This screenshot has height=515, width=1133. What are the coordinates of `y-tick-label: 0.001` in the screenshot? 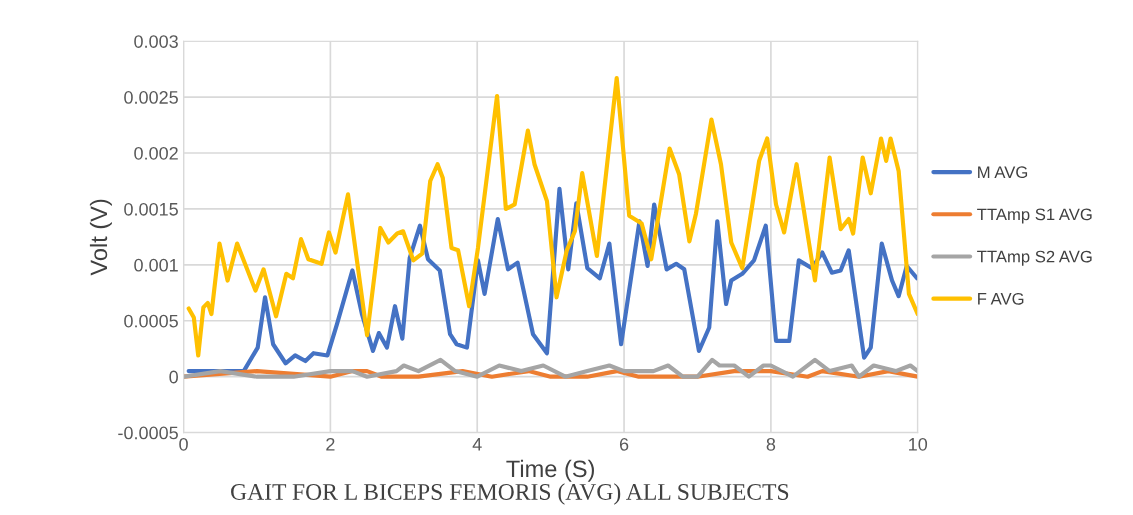 It's located at (156, 265).